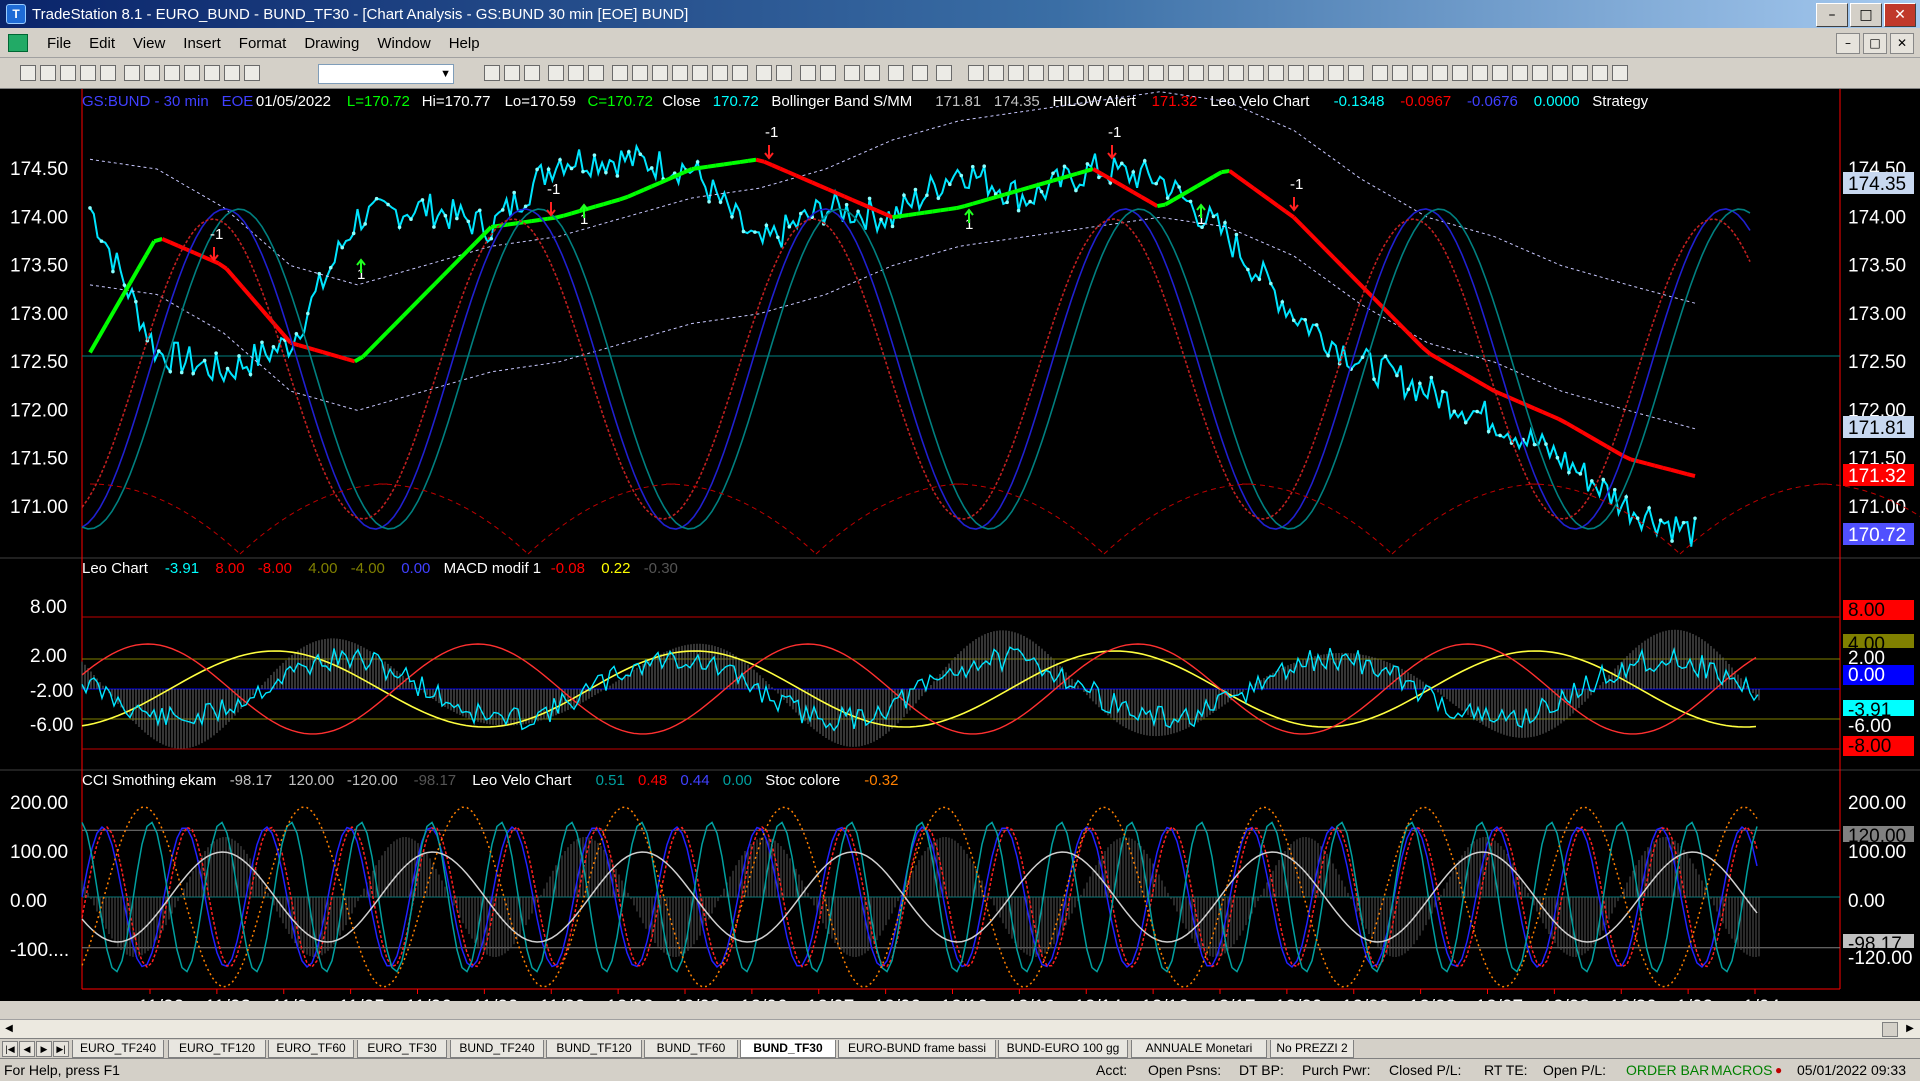 This screenshot has height=1081, width=1920. I want to click on next-tab-icon: ▶, so click(44, 1049).